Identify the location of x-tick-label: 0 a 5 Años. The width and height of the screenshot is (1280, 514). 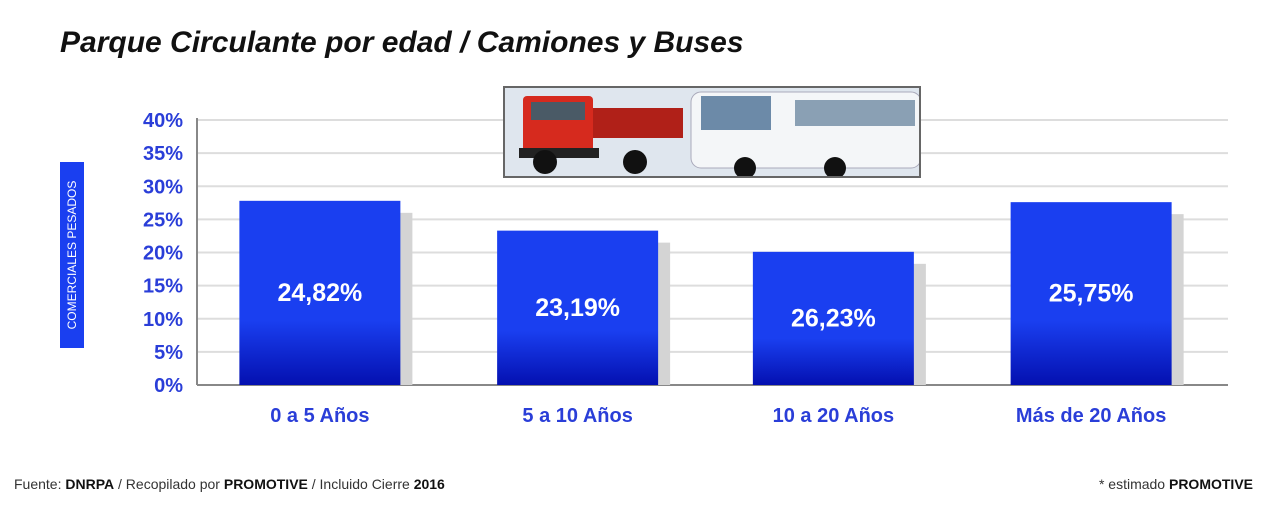
(319, 416).